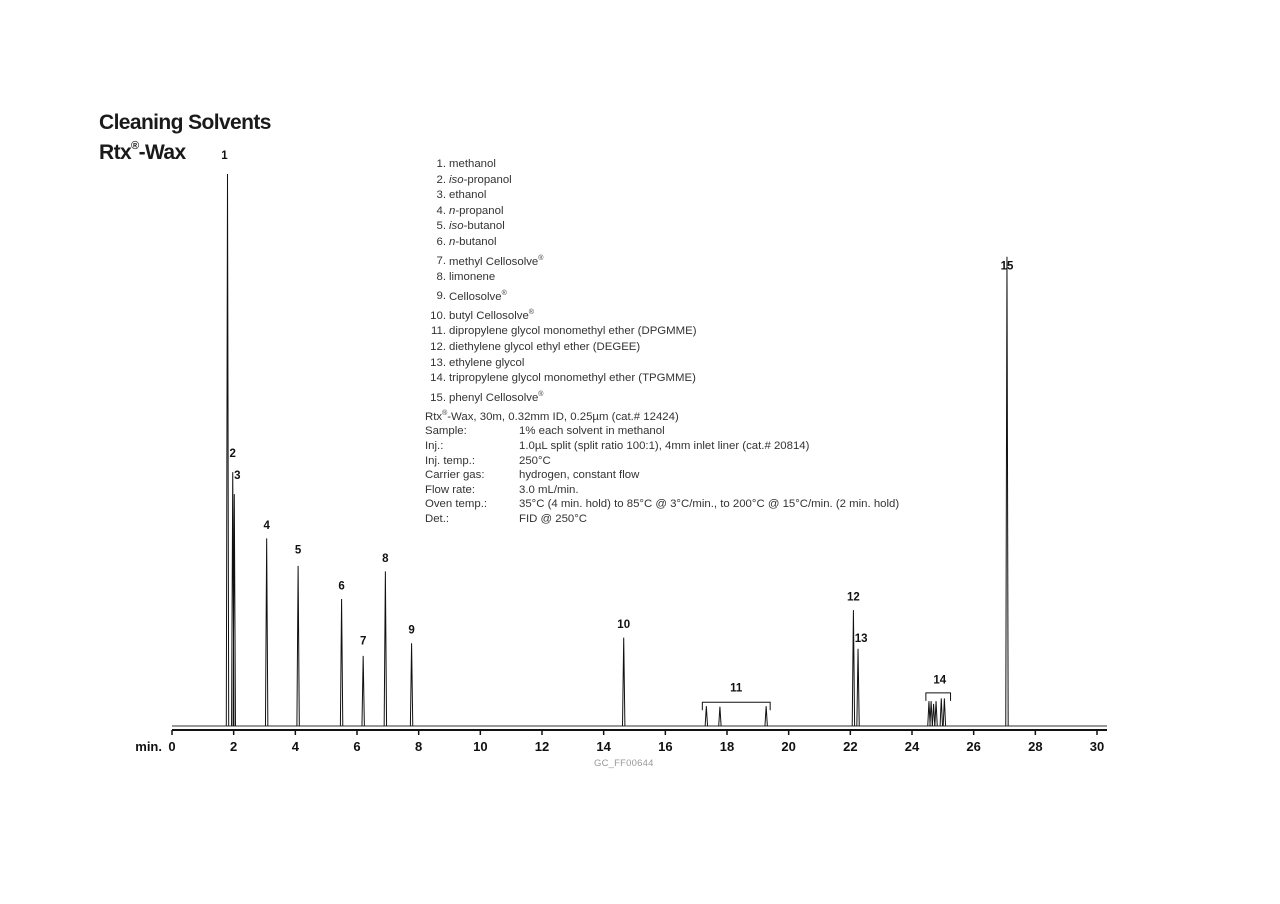 The image size is (1280, 904). What do you see at coordinates (561, 295) in the screenshot?
I see `legend-item: 9. Cellosolve®` at bounding box center [561, 295].